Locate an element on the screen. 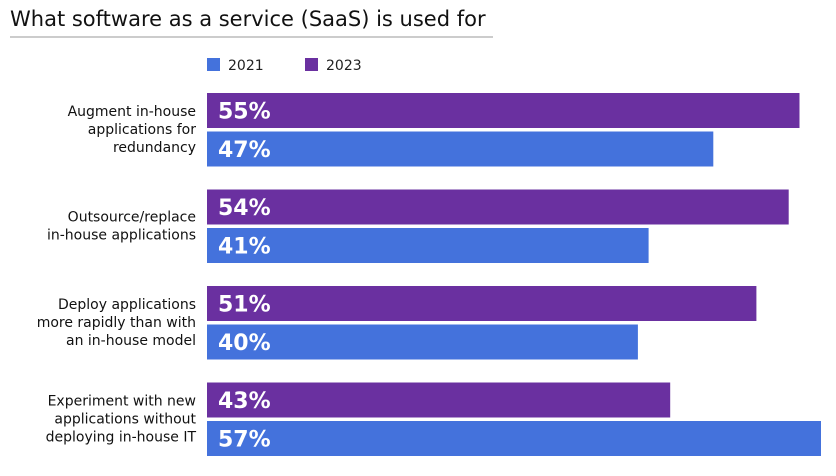 This screenshot has height=476, width=836. data-label-2023: 51% is located at coordinates (244, 305).